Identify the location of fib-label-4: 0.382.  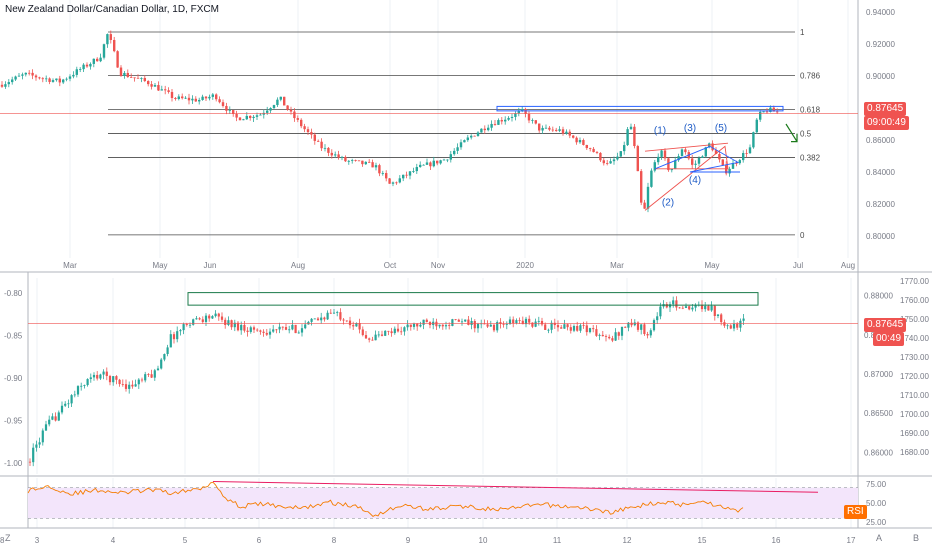
(810, 157).